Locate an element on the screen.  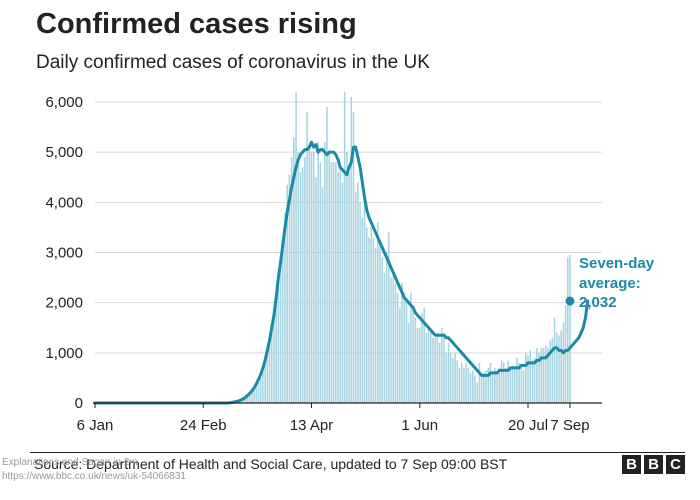
y-tick-label: 6,000 is located at coordinates (64, 102).